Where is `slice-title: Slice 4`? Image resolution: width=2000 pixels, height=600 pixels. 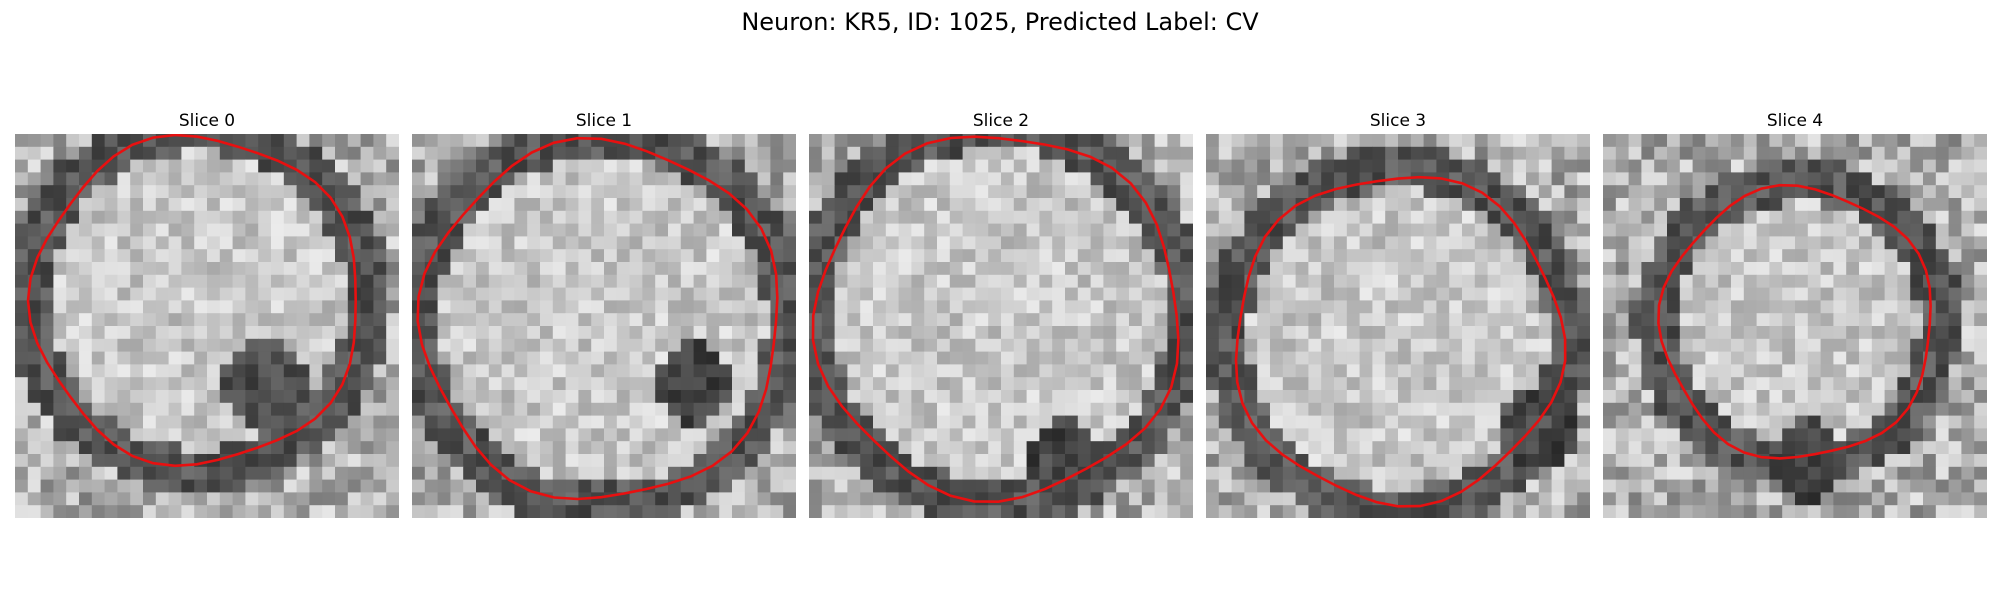 slice-title: Slice 4 is located at coordinates (1795, 121).